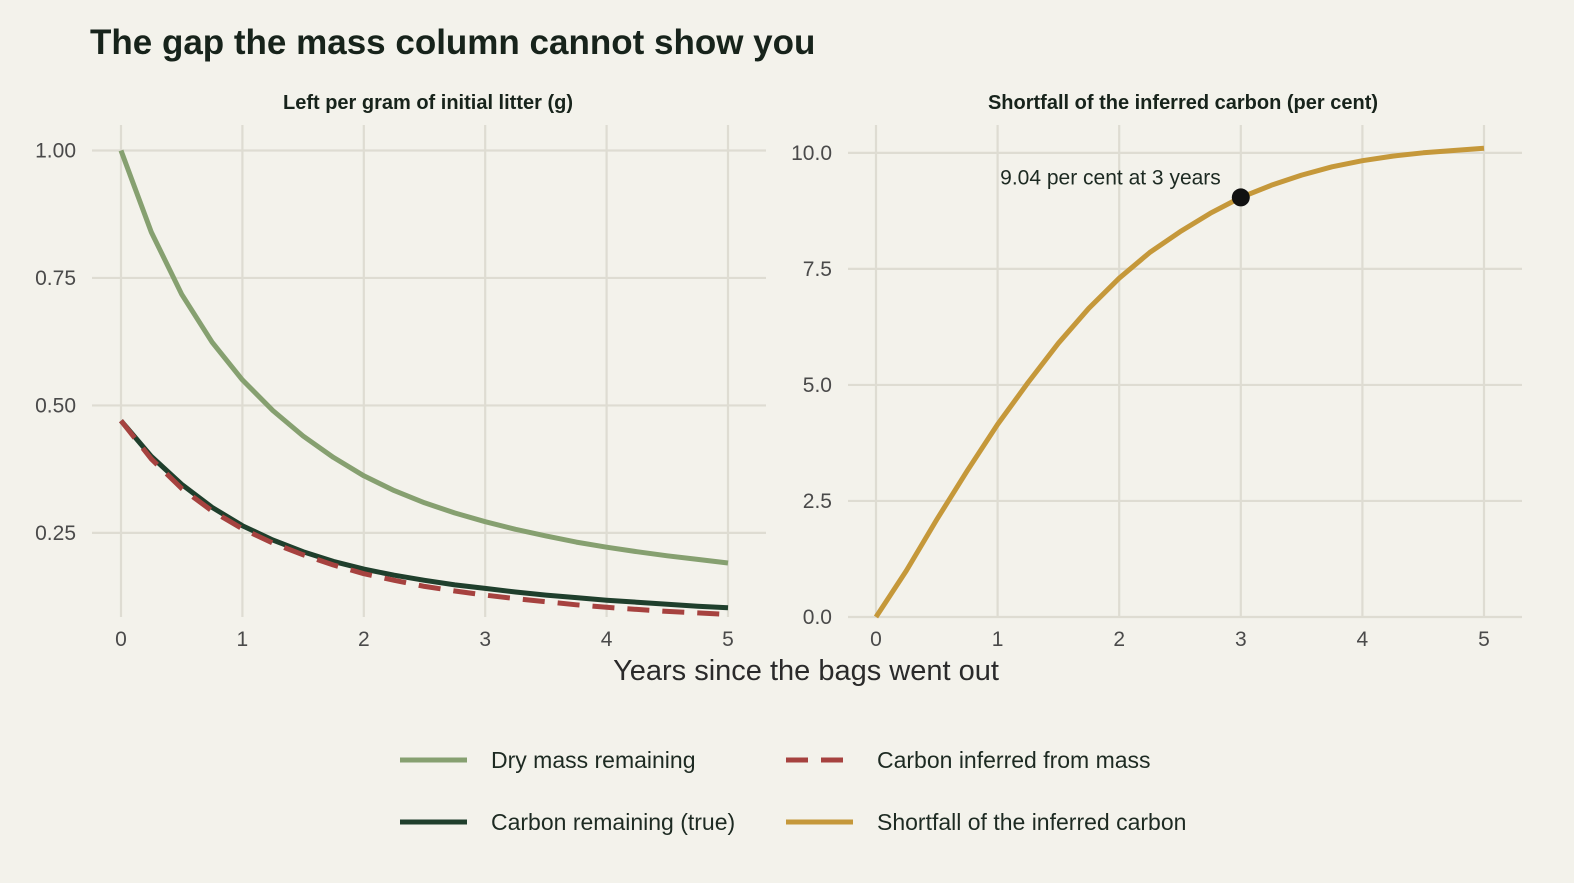  What do you see at coordinates (364, 639) in the screenshot?
I see `left-x-tick-label: 2` at bounding box center [364, 639].